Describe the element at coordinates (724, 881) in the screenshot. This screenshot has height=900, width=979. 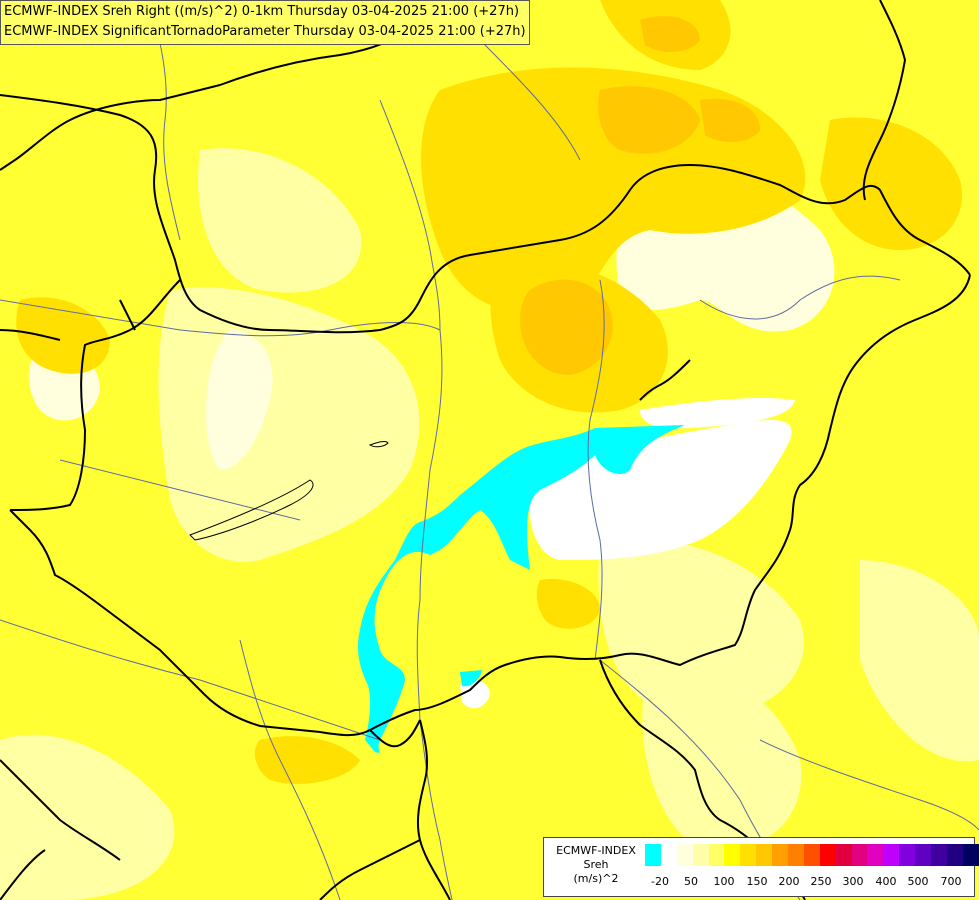
I see `legend-tick-label: 100` at that location.